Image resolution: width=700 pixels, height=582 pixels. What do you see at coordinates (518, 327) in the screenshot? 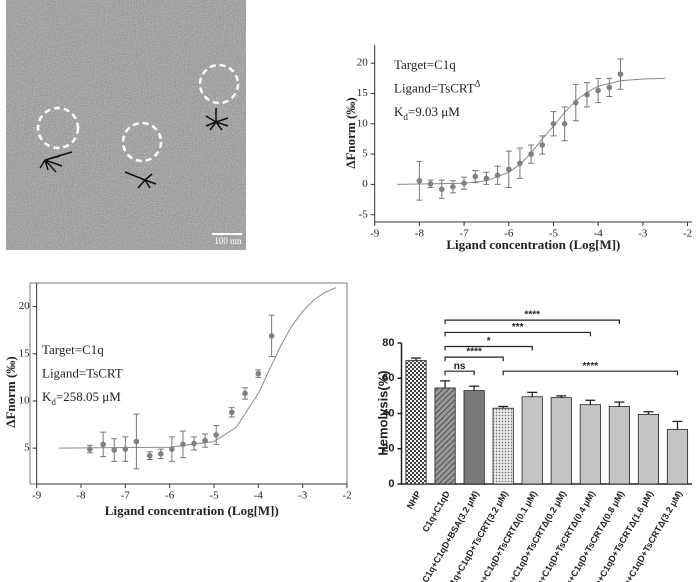
I see `significance-label: ***` at bounding box center [518, 327].